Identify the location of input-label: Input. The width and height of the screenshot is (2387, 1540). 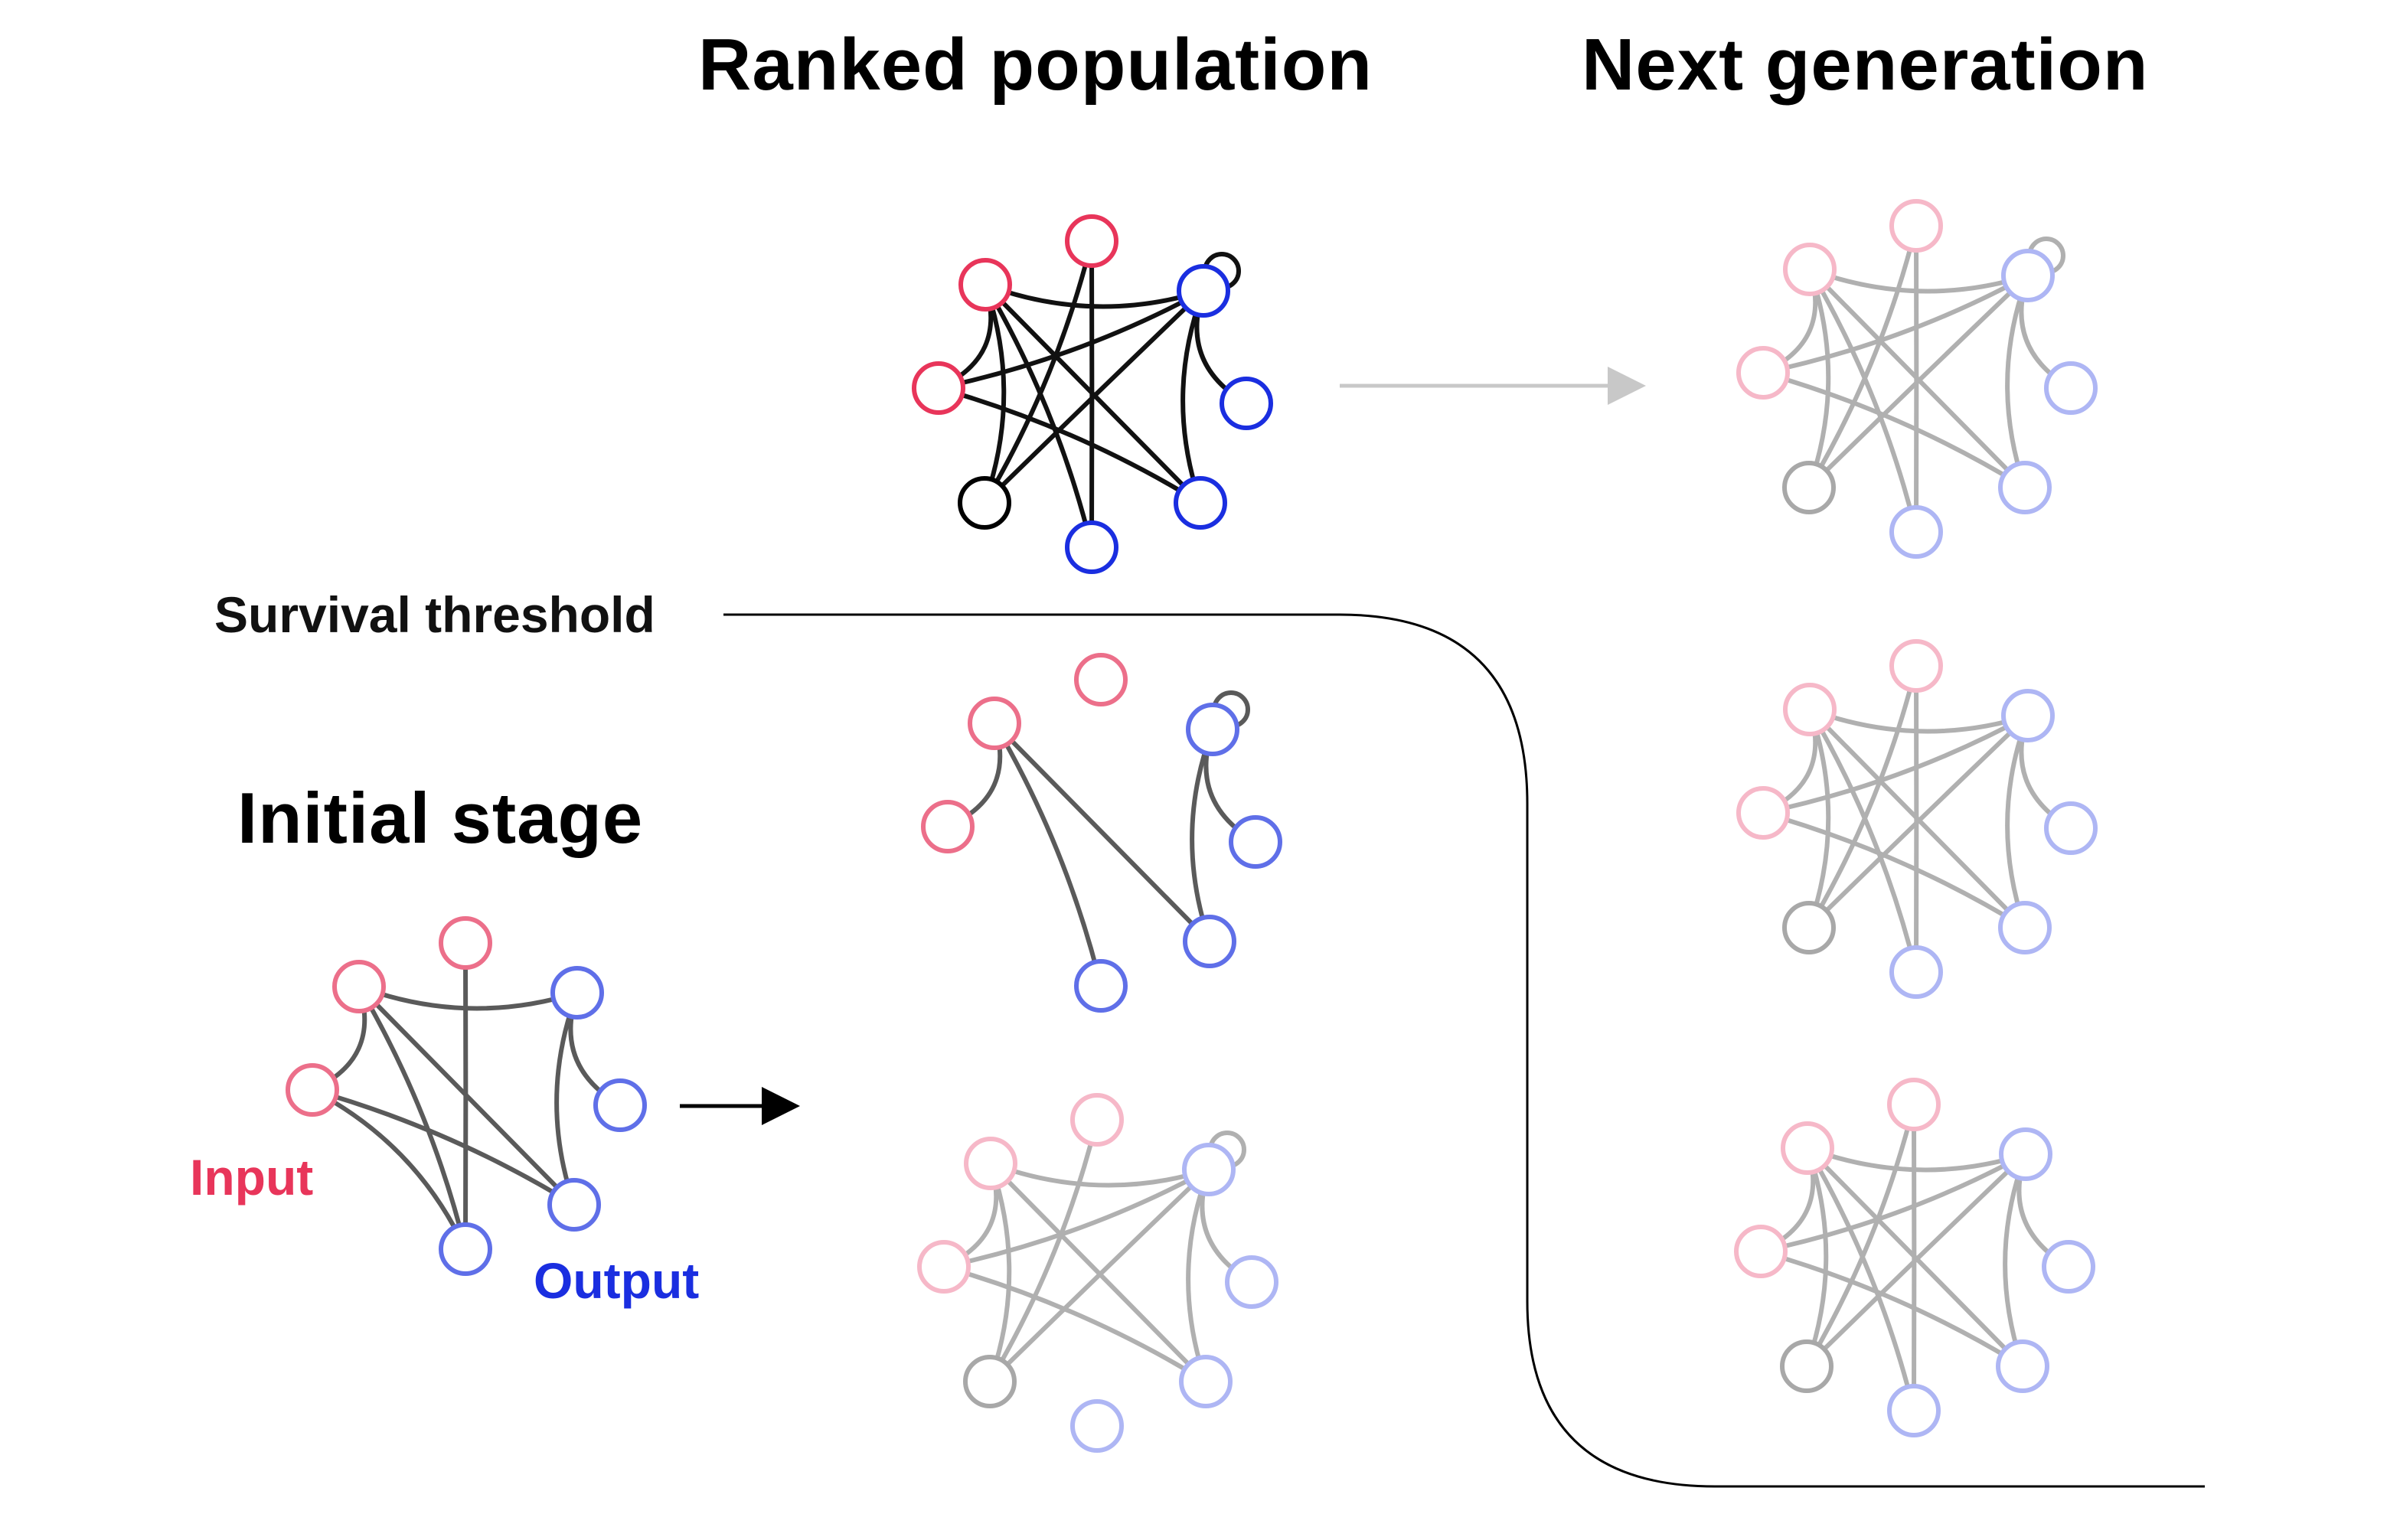
(251, 1177).